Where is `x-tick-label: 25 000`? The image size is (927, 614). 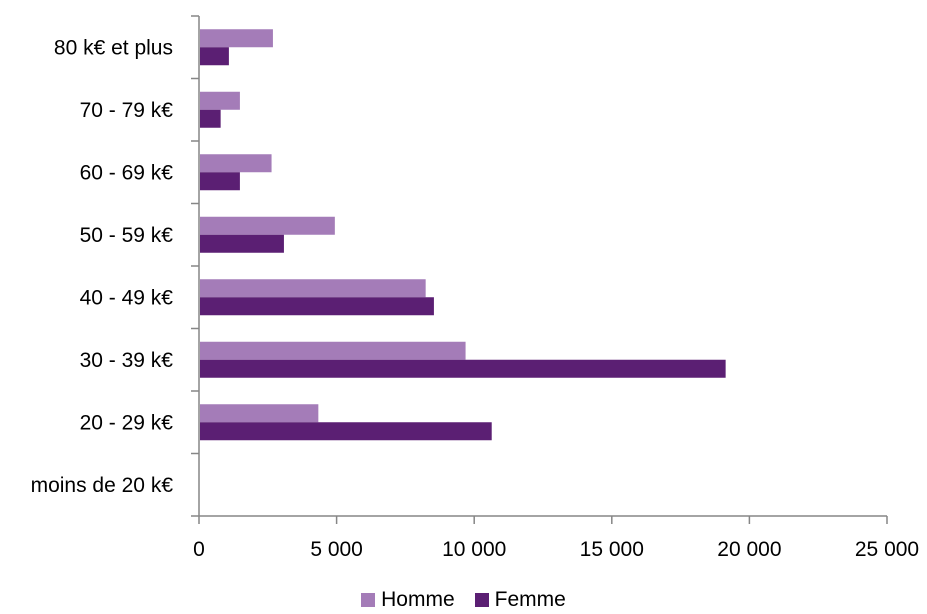 x-tick-label: 25 000 is located at coordinates (887, 549).